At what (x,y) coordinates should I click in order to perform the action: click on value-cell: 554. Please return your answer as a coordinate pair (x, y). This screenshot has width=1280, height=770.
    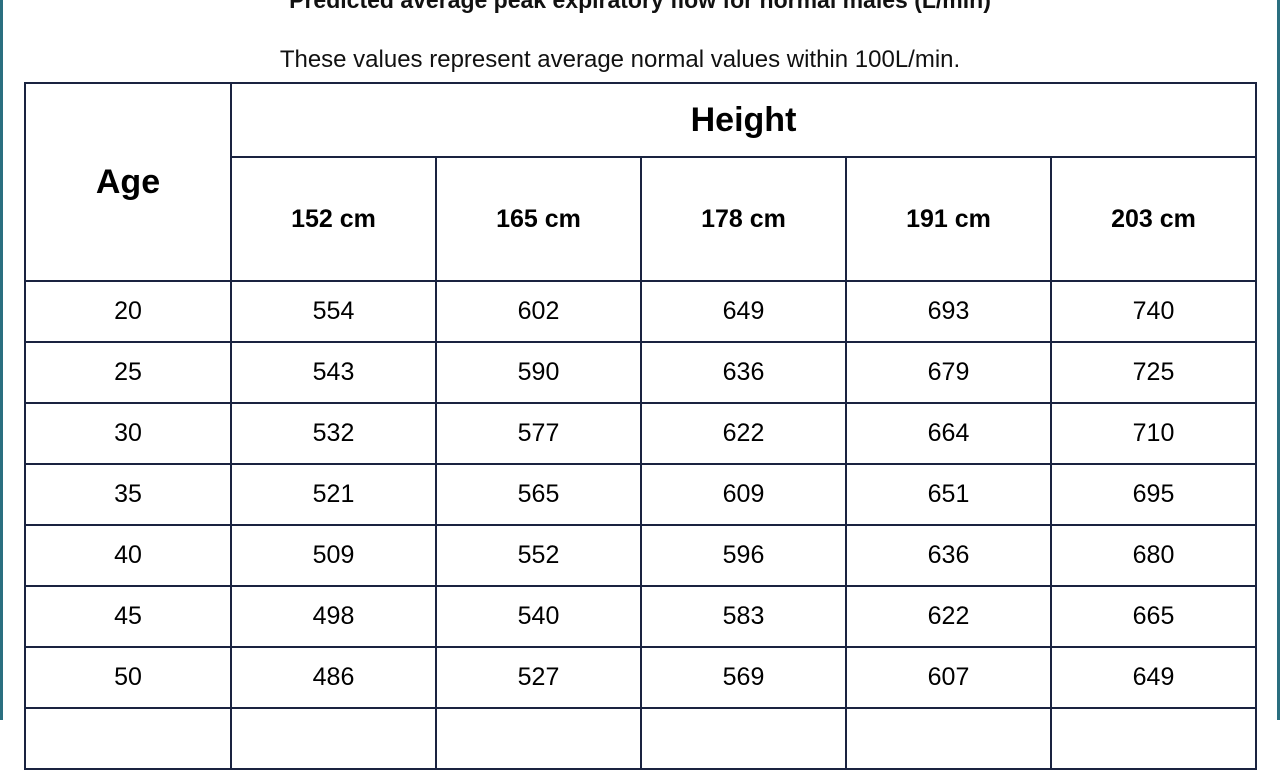
    Looking at the image, I should click on (333, 311).